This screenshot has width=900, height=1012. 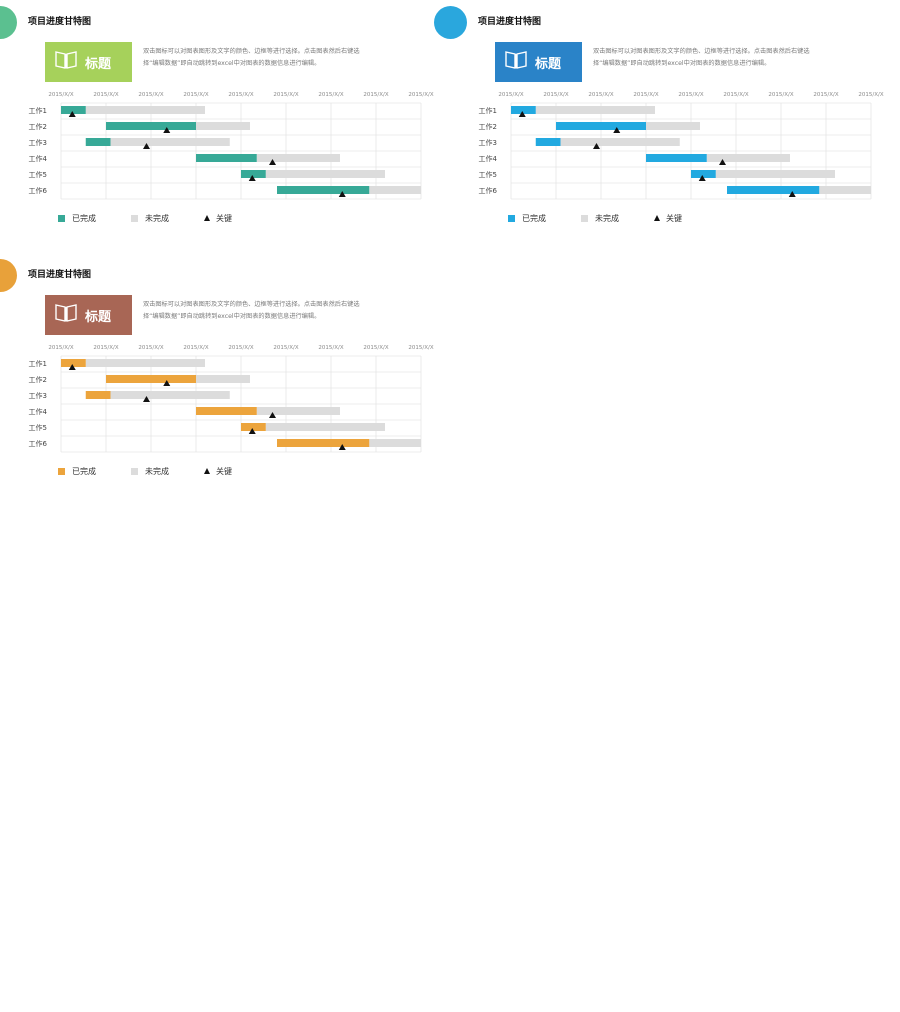 I want to click on description-line: 择“编辑数据”即自动跳转到excel中对图表的数据信息进行编辑。, so click(x=232, y=63).